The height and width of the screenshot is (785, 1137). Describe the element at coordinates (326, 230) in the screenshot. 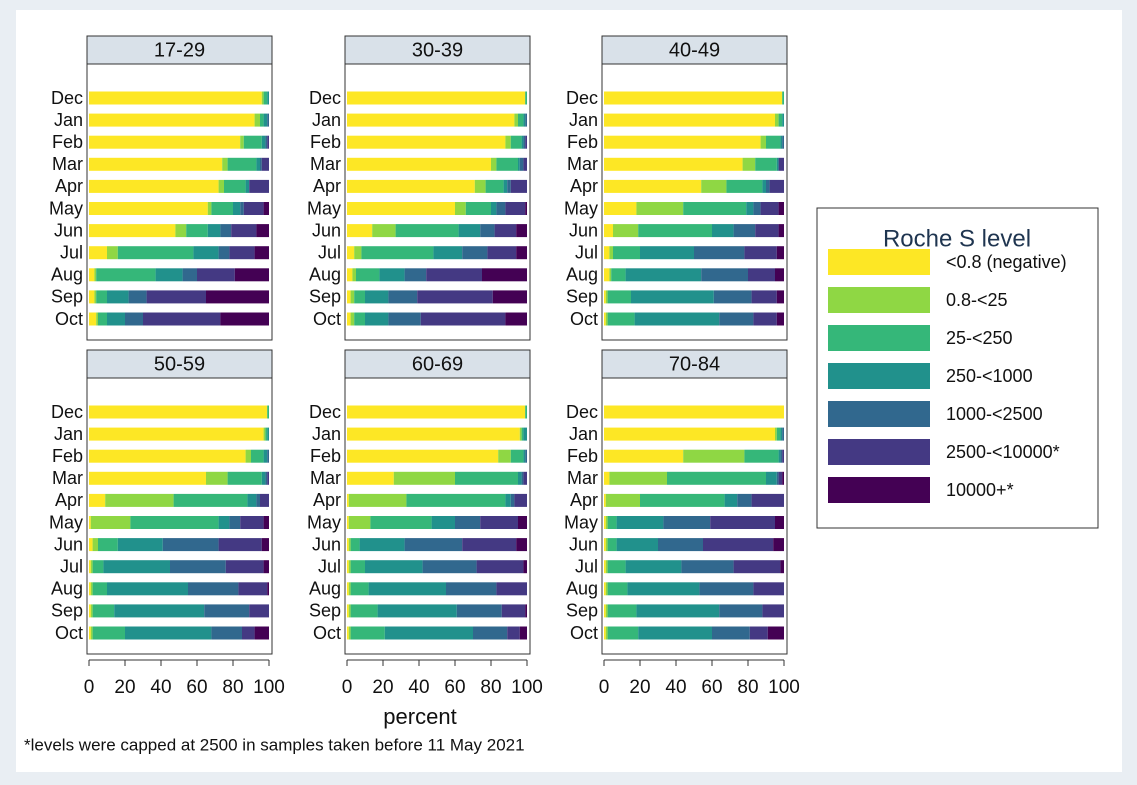

I see `y-tick-label: Jun` at that location.